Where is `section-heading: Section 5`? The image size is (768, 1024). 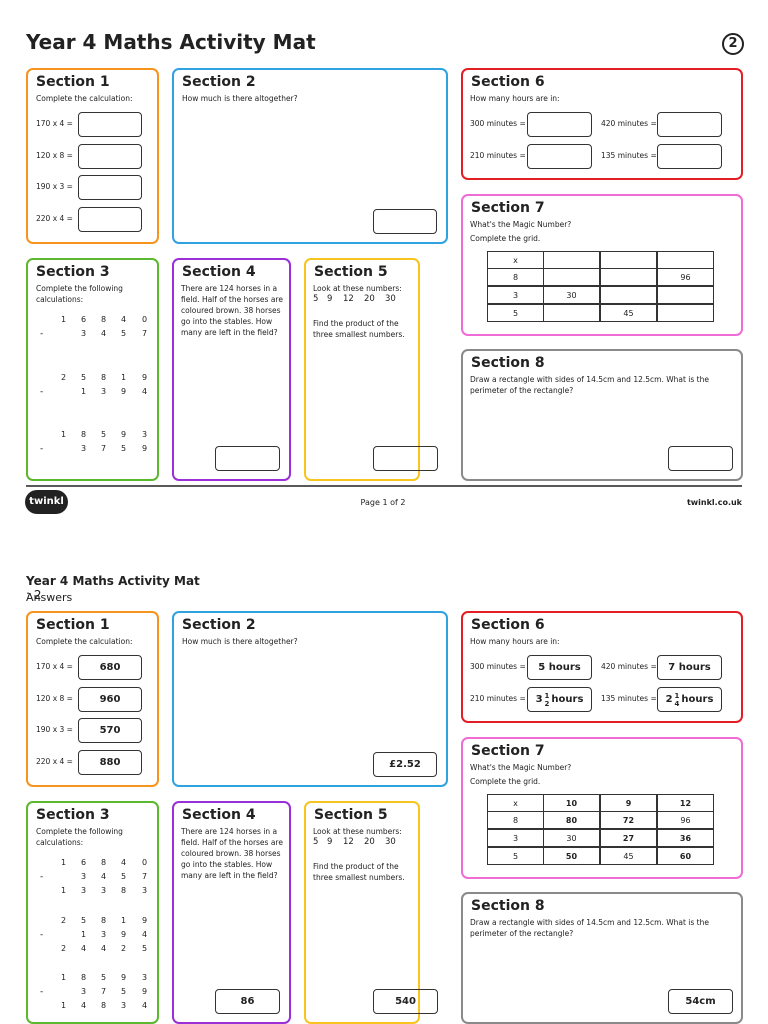
section-heading: Section 5 is located at coordinates (351, 272).